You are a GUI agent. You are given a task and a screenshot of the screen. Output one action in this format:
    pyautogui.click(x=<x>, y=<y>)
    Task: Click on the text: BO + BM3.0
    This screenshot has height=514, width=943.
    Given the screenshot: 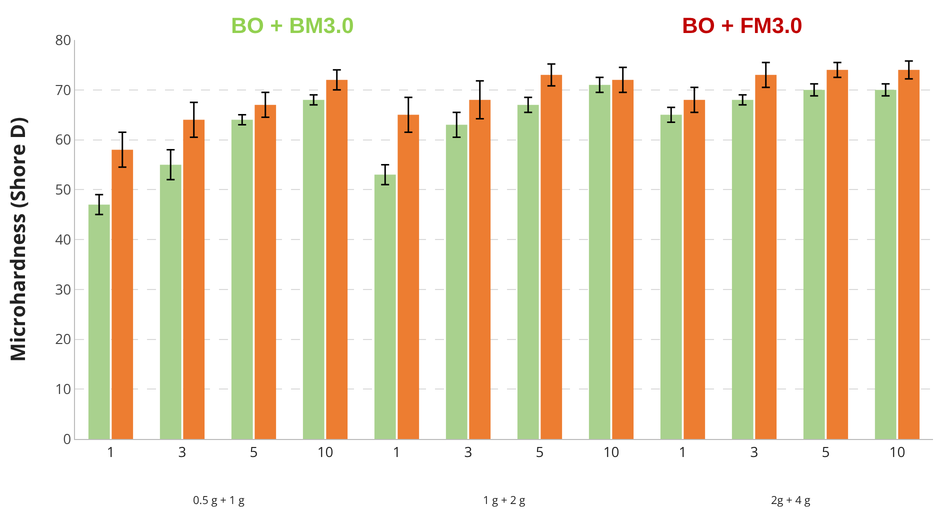 What is the action you would take?
    pyautogui.click(x=292, y=25)
    